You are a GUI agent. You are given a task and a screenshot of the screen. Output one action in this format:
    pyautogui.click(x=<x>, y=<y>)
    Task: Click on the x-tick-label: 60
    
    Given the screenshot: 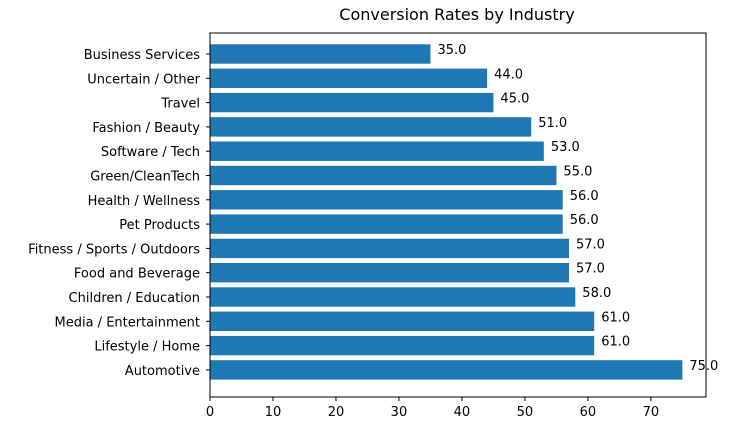 What is the action you would take?
    pyautogui.click(x=588, y=412)
    